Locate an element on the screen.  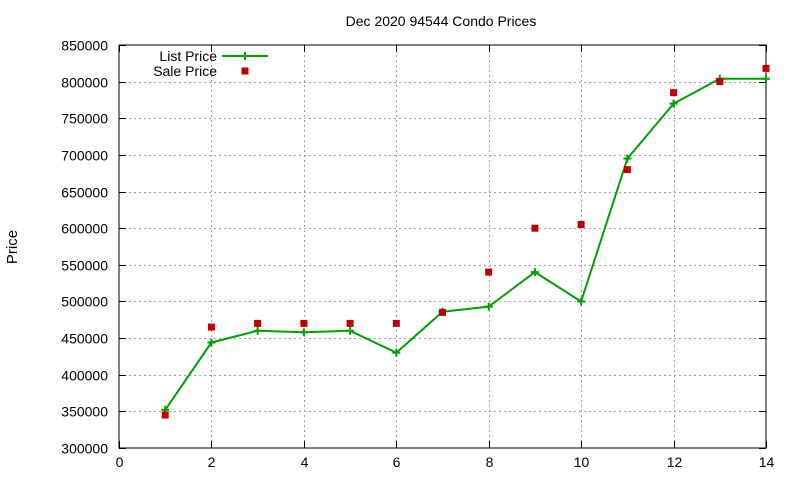
chart-title: Dec 2020 94544 Condo Prices is located at coordinates (441, 21).